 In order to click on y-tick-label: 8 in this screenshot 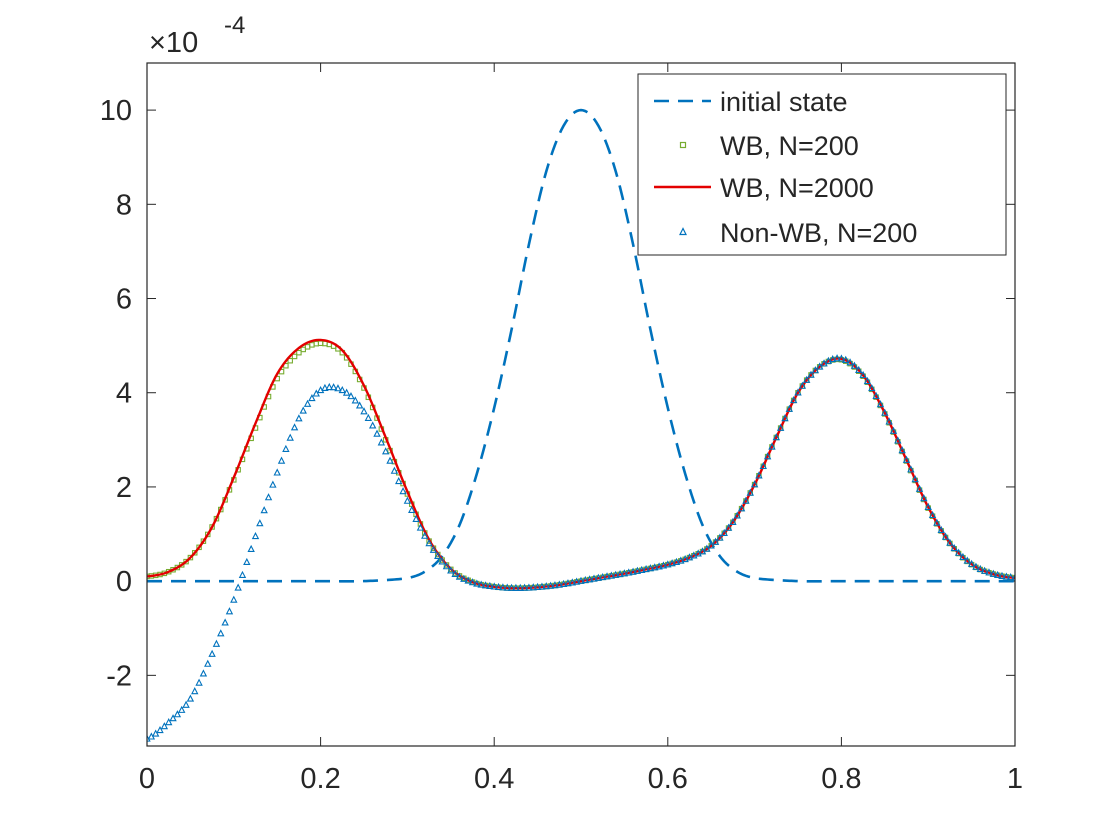, I will do `click(124, 205)`.